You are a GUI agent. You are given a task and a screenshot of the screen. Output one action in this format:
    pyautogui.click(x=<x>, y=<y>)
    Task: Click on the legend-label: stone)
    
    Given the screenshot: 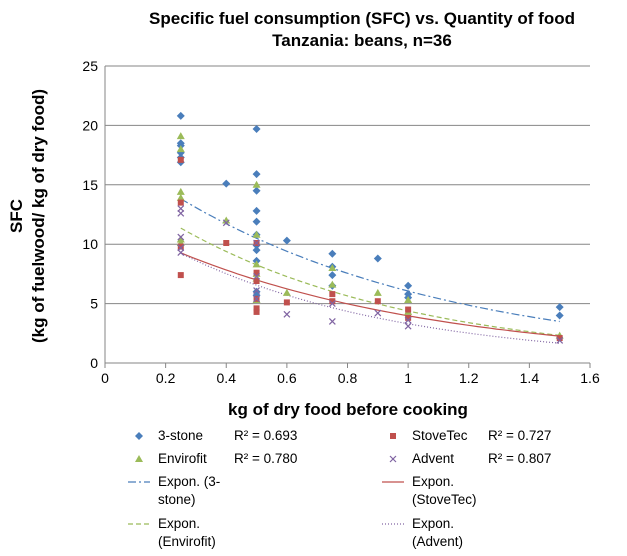 What is the action you would take?
    pyautogui.click(x=177, y=499)
    